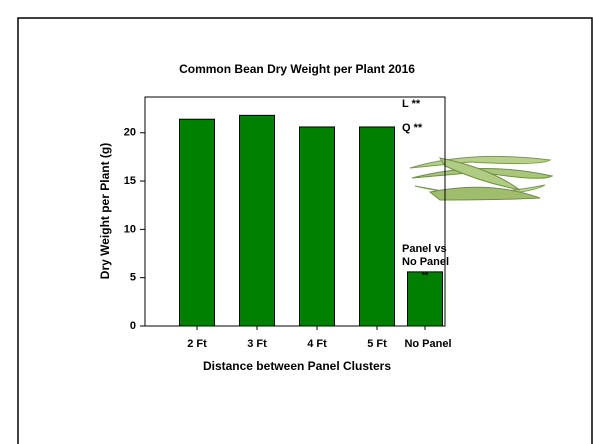 The height and width of the screenshot is (444, 593). Describe the element at coordinates (297, 366) in the screenshot. I see `x-axis-label: Distance between Panel Clusters` at that location.